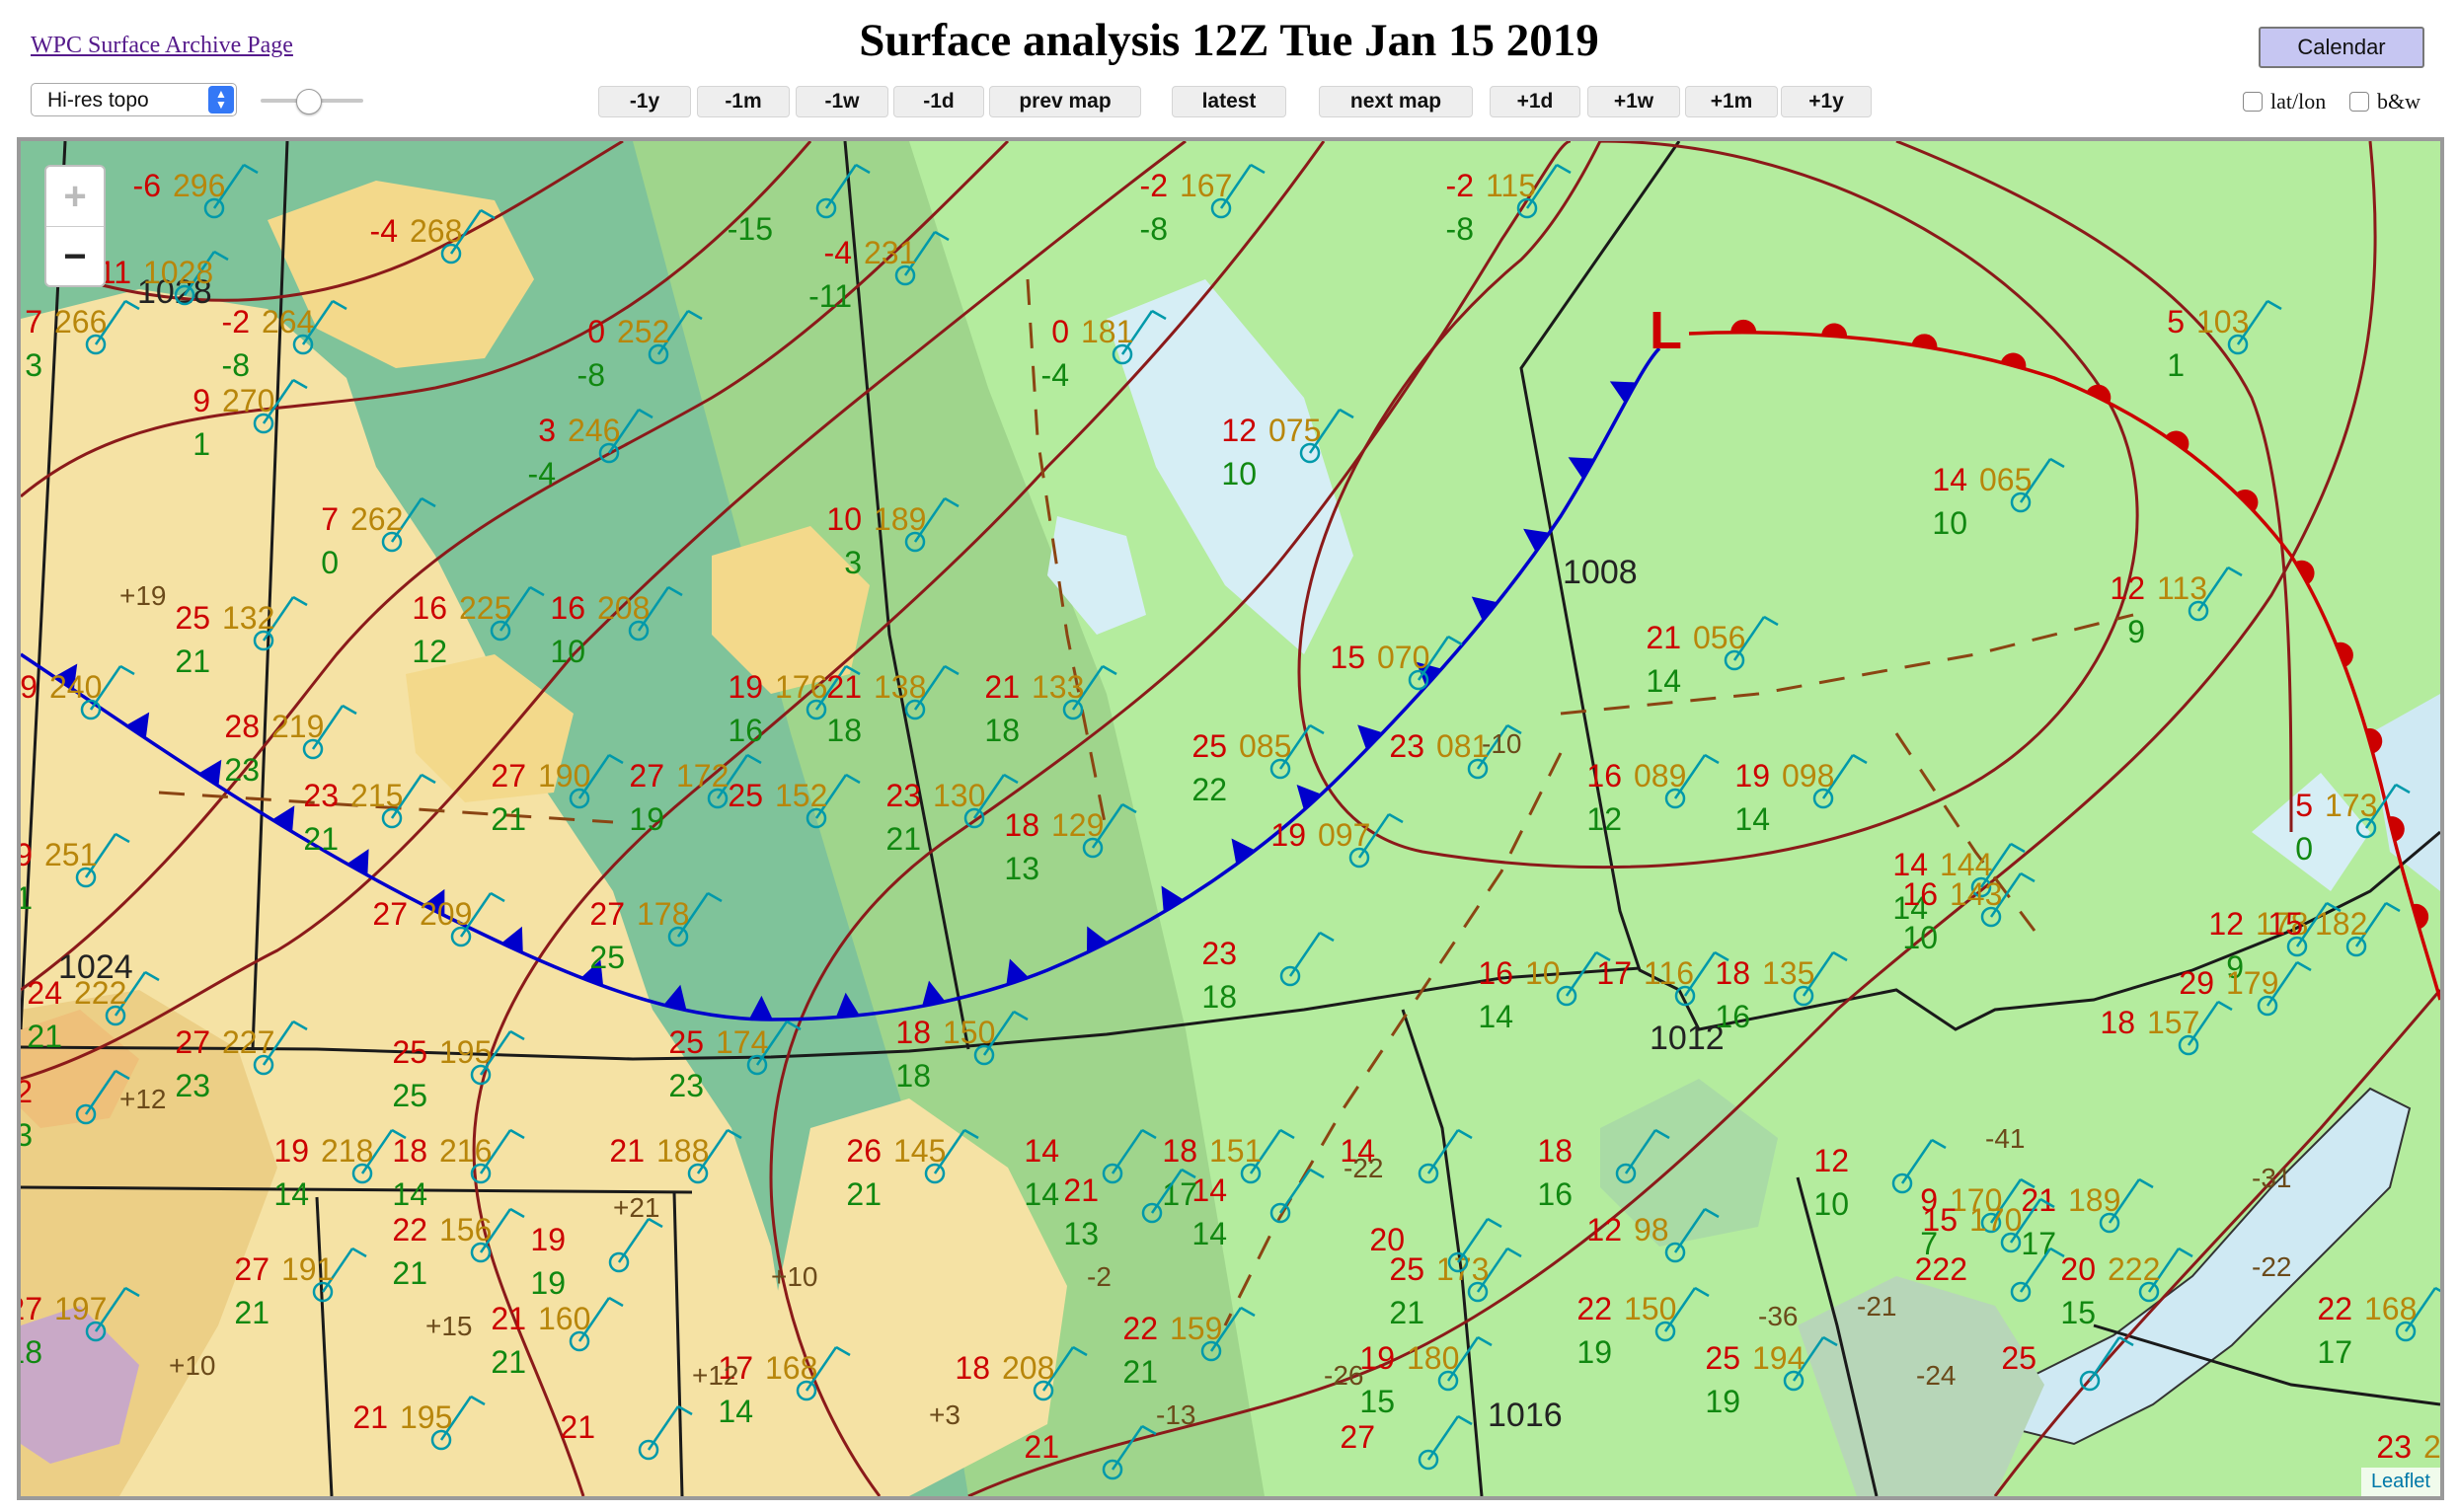  What do you see at coordinates (800, 205) in the screenshot?
I see `station-plot: -15` at bounding box center [800, 205].